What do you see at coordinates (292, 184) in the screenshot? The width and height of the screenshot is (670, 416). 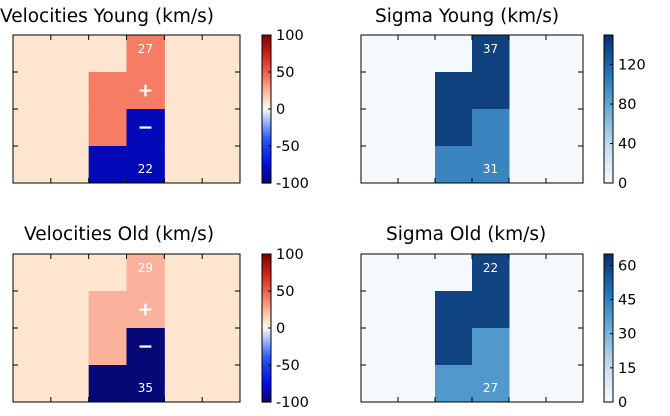 I see `colorbar-tick-label: -100` at bounding box center [292, 184].